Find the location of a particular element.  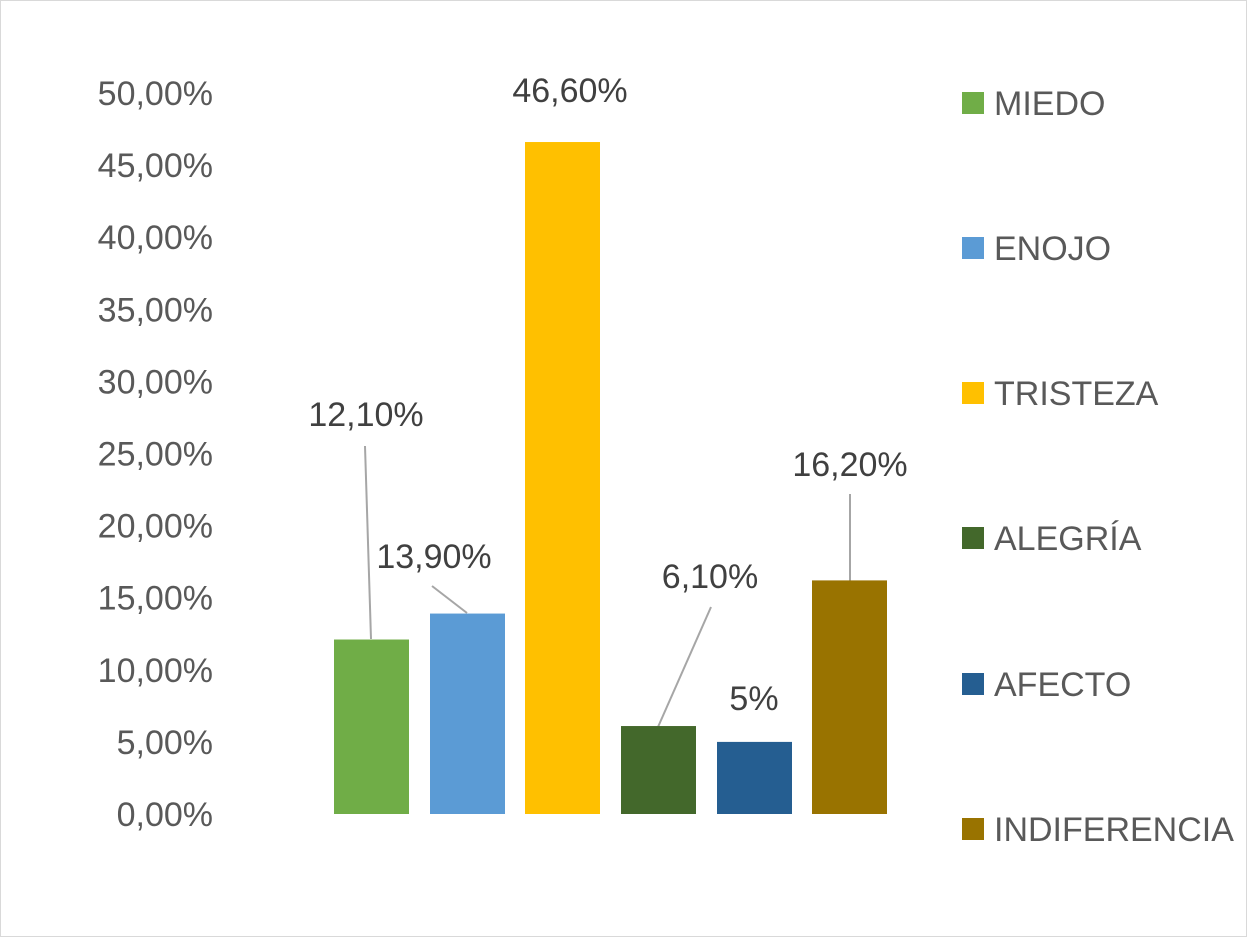

legend-label: ENOJO is located at coordinates (1052, 249).